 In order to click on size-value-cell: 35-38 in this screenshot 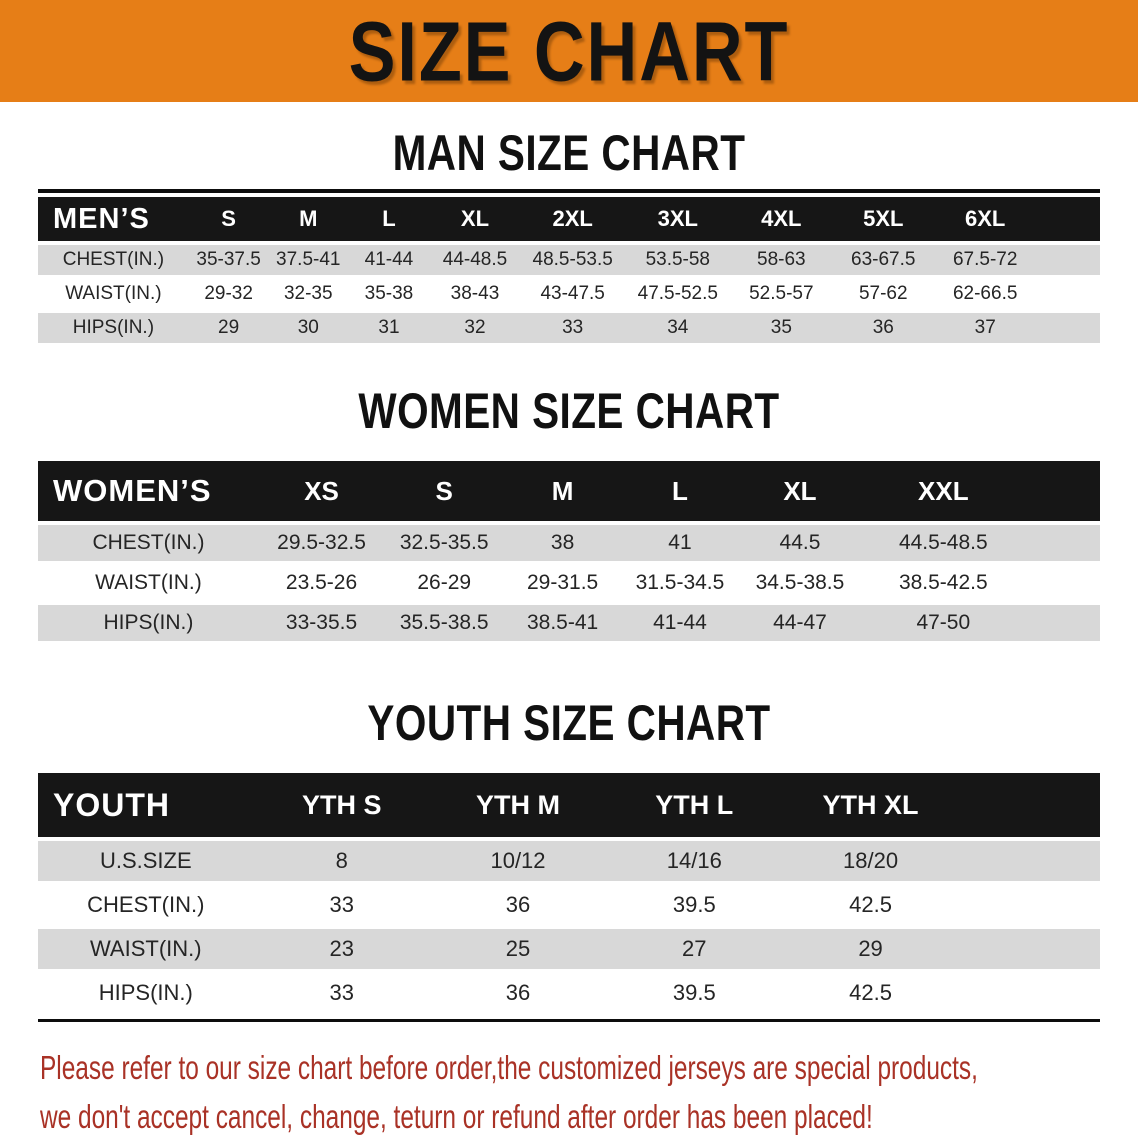, I will do `click(389, 293)`.